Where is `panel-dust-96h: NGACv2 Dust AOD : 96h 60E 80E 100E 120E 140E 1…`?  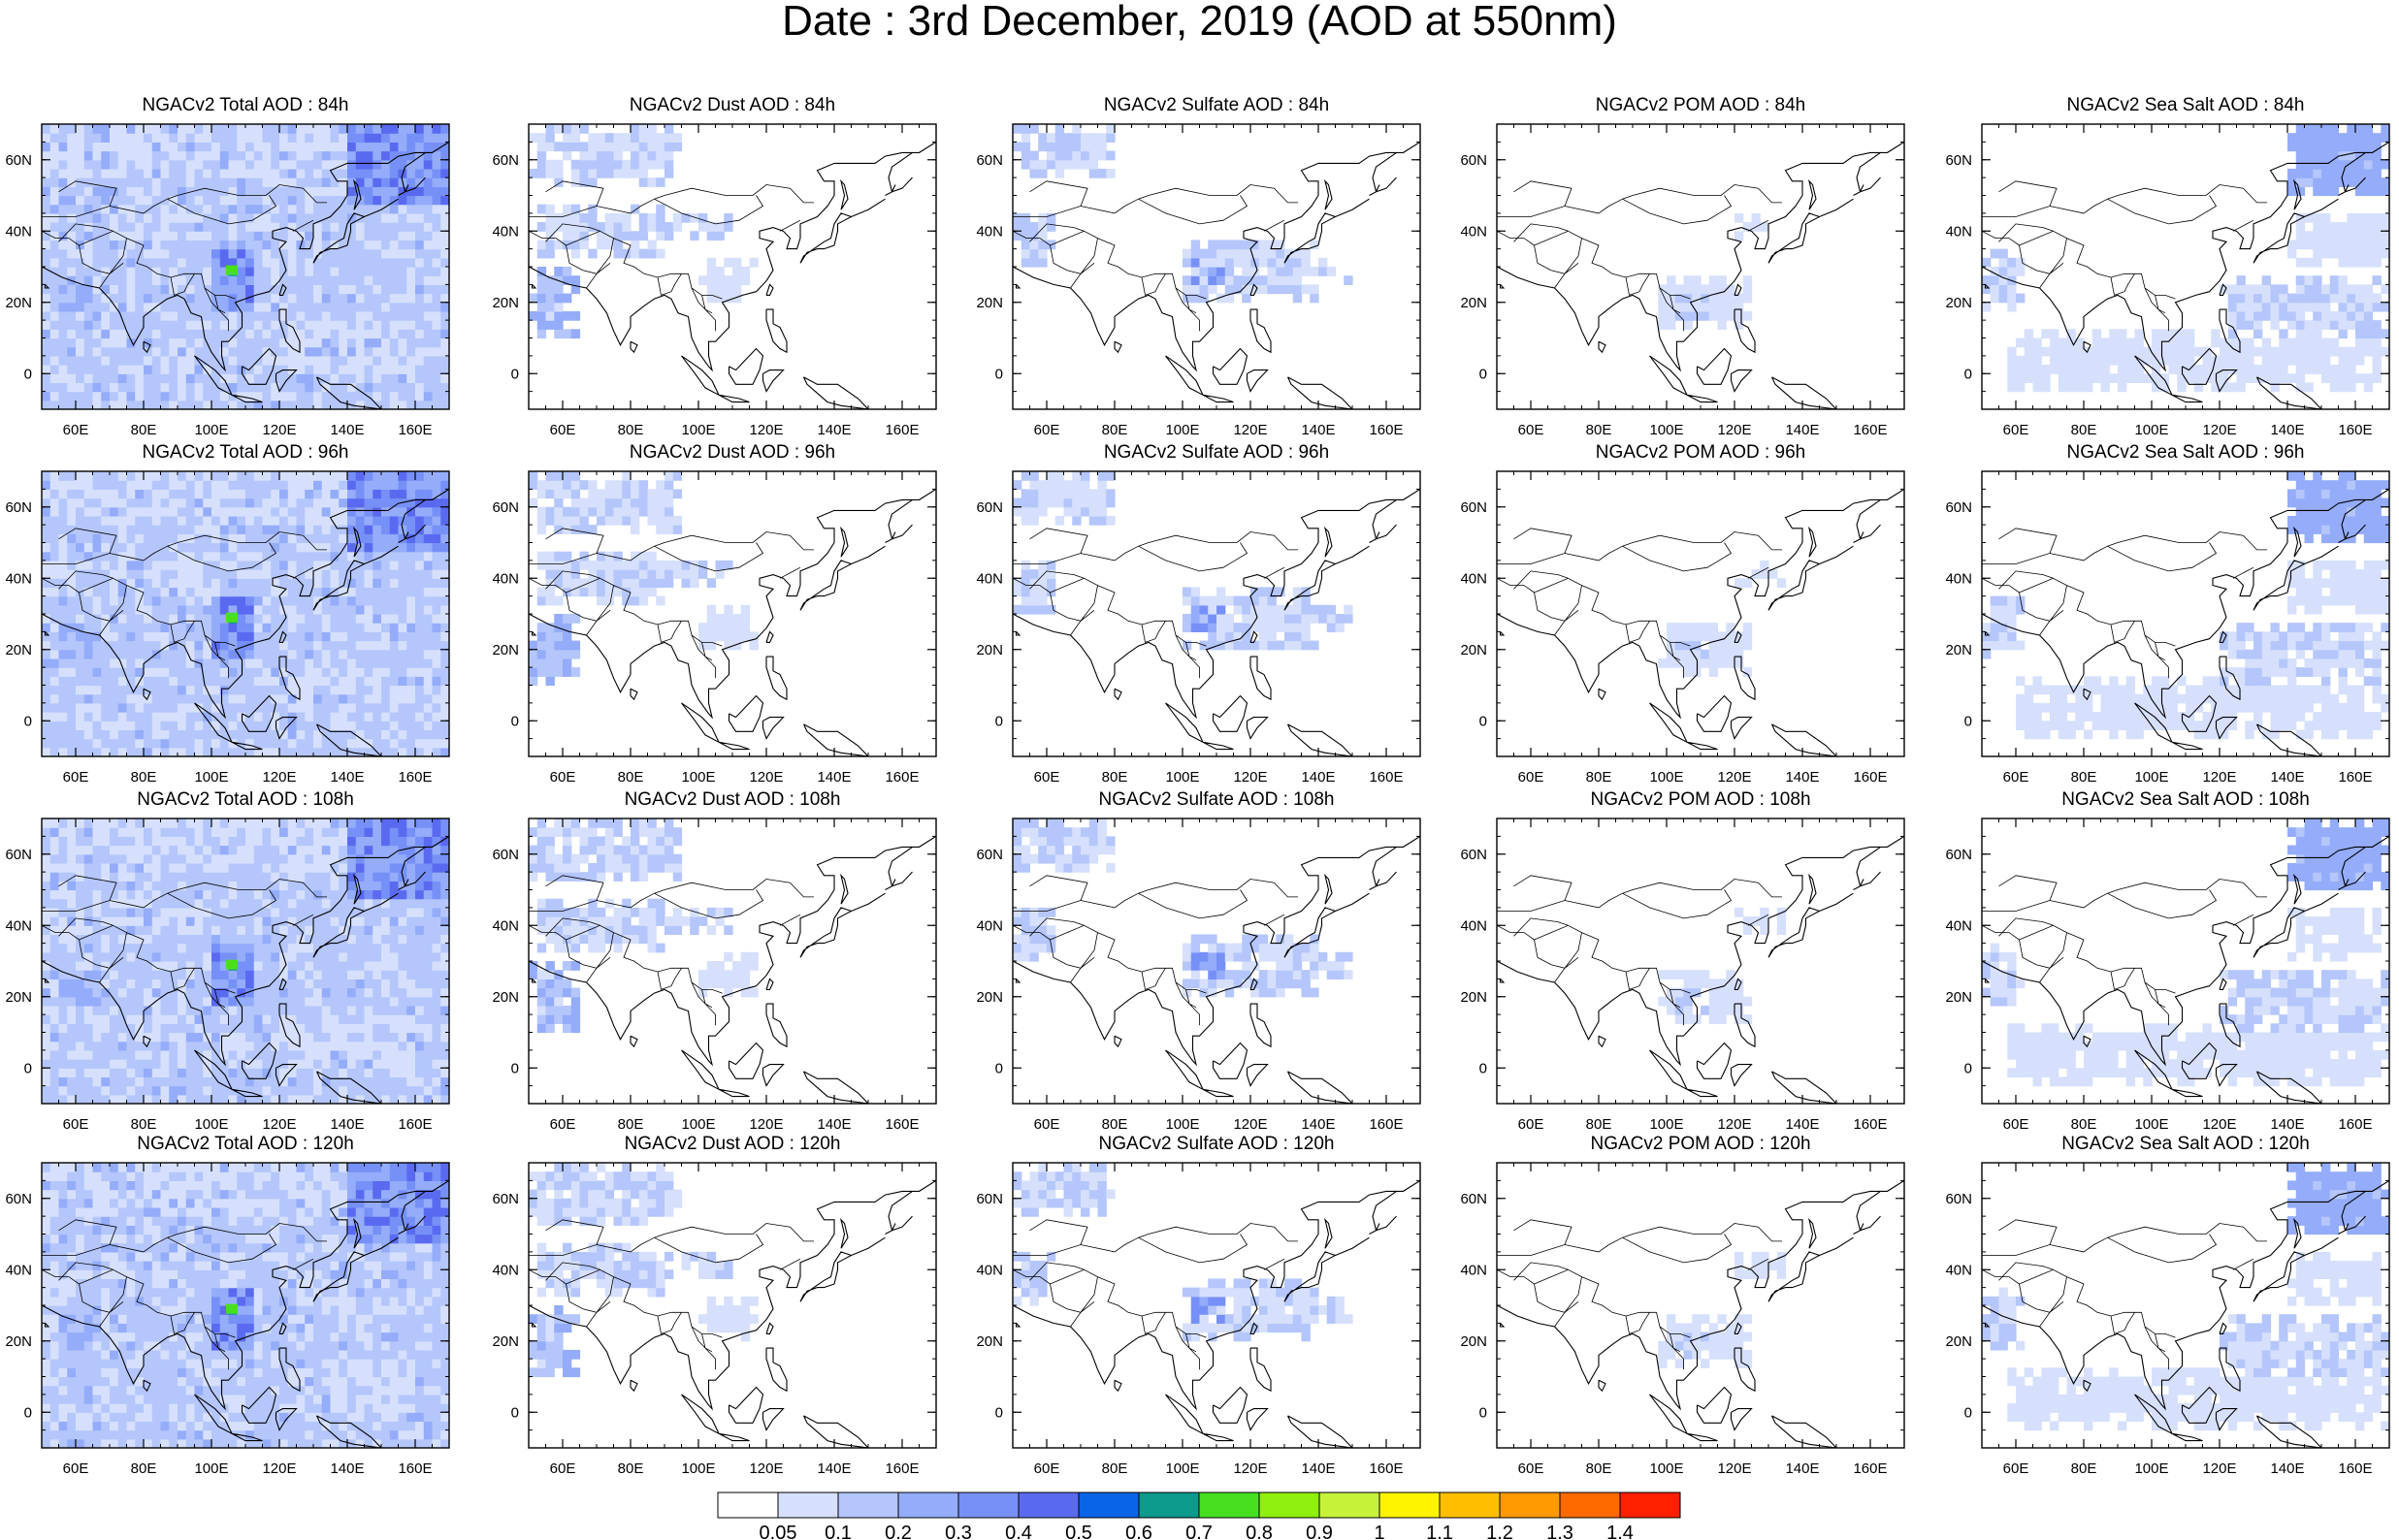 panel-dust-96h: NGACv2 Dust AOD : 96h 60E 80E 100E 120E 140E 1… is located at coordinates (714, 614).